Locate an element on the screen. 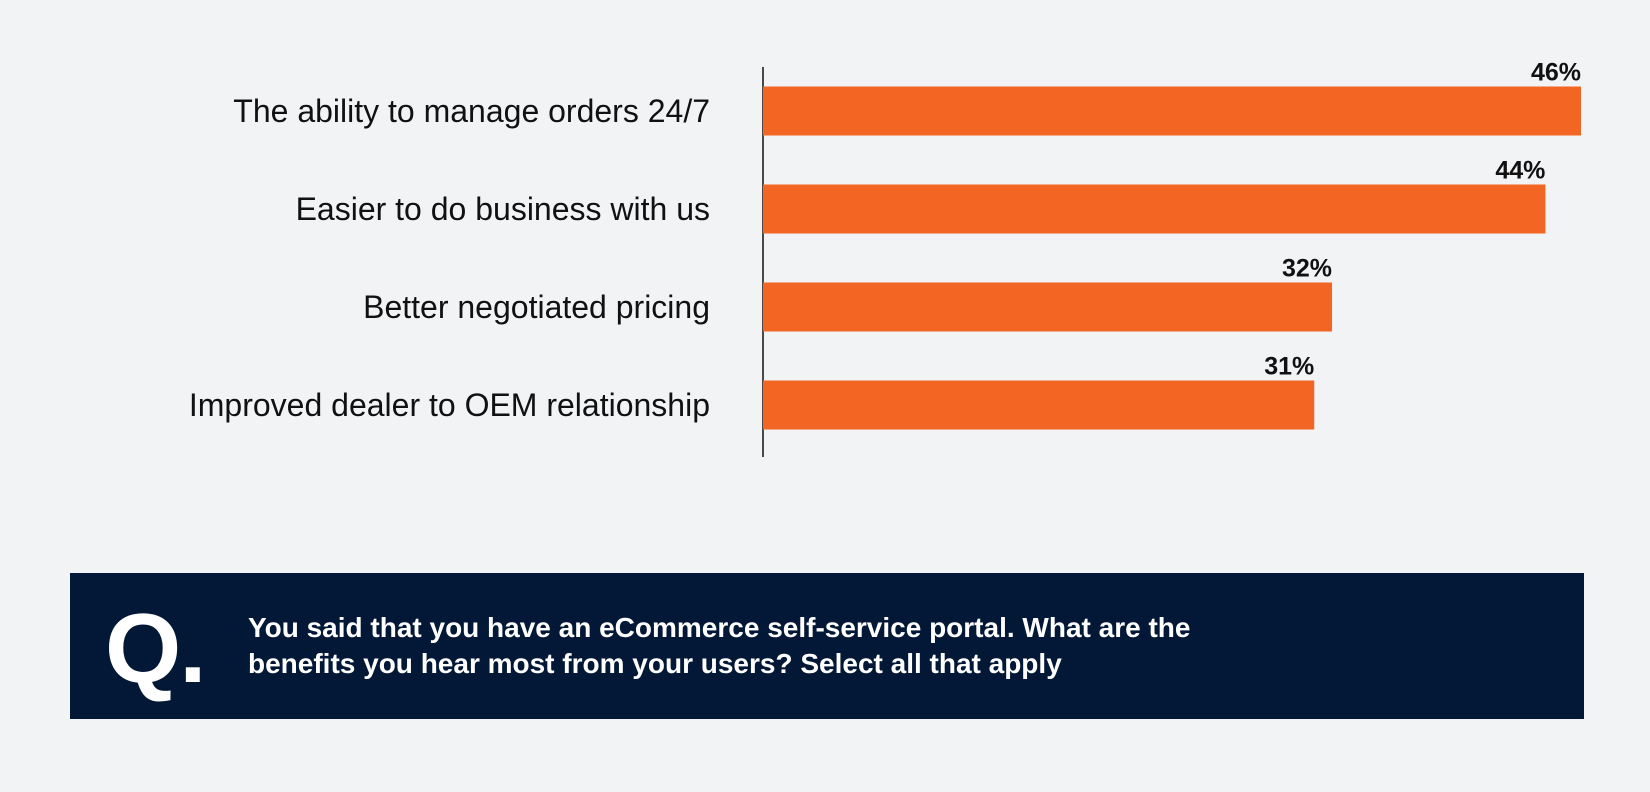 This screenshot has height=792, width=1650. value-label: 46% is located at coordinates (1556, 73).